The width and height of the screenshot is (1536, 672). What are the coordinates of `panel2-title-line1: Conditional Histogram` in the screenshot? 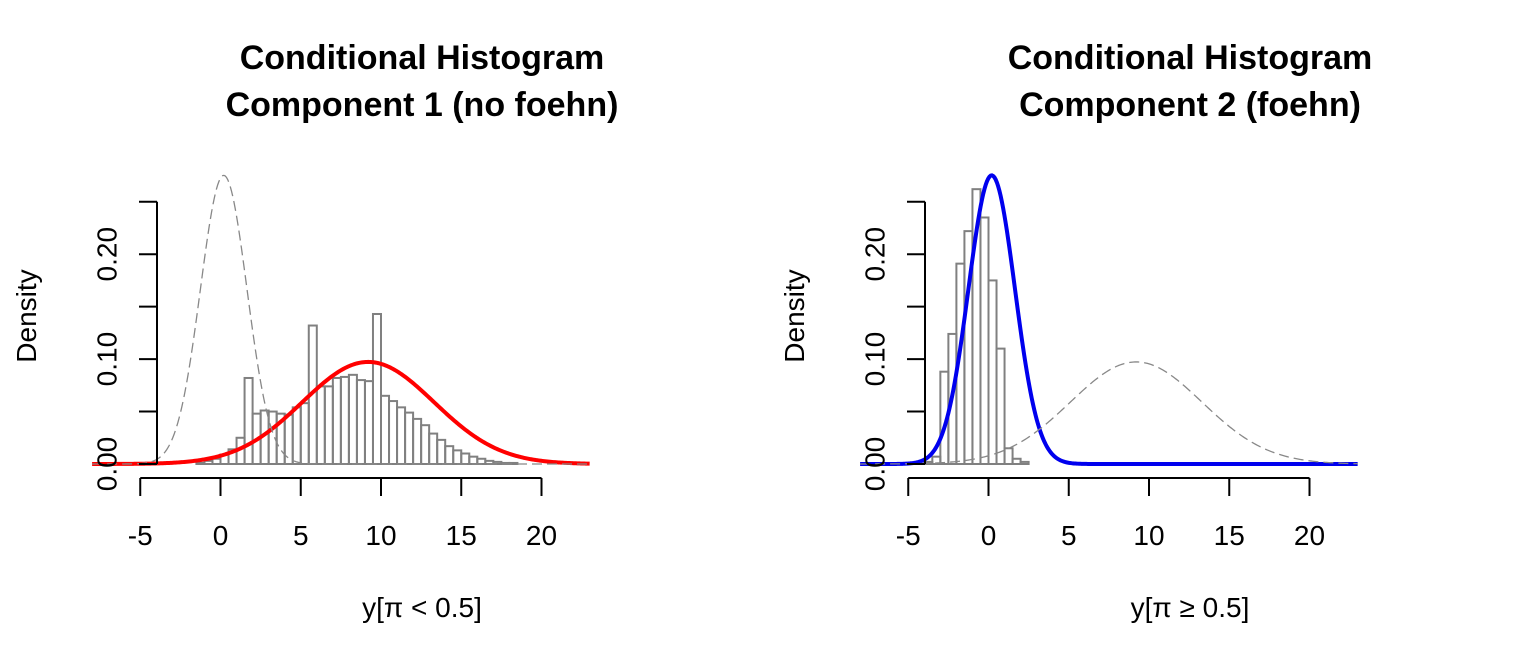 It's located at (1190, 58).